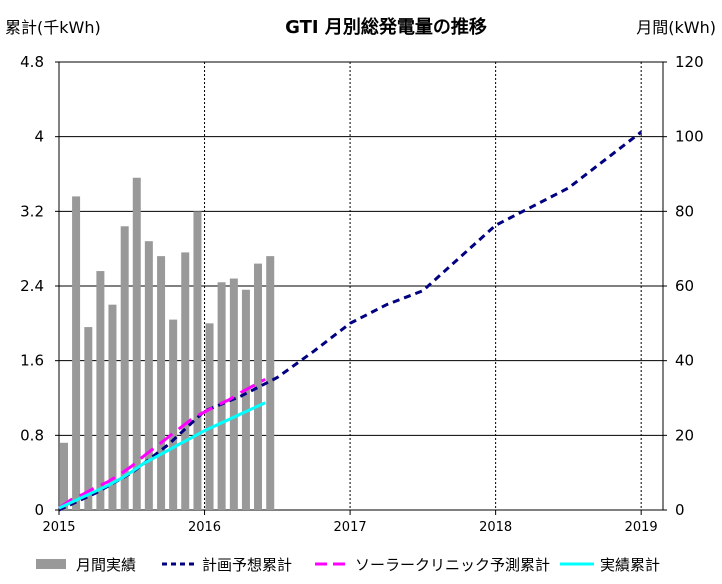  What do you see at coordinates (684, 211) in the screenshot?
I see `right-tick-label: 80` at bounding box center [684, 211].